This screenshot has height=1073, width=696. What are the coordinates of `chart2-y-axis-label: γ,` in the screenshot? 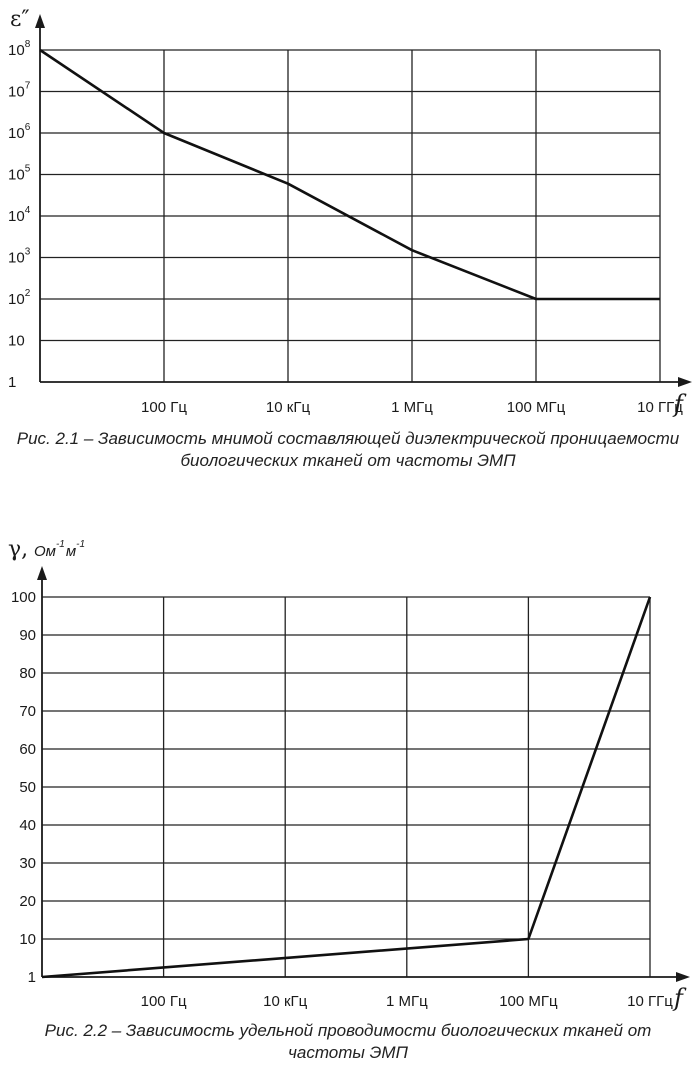 It's located at (18, 549).